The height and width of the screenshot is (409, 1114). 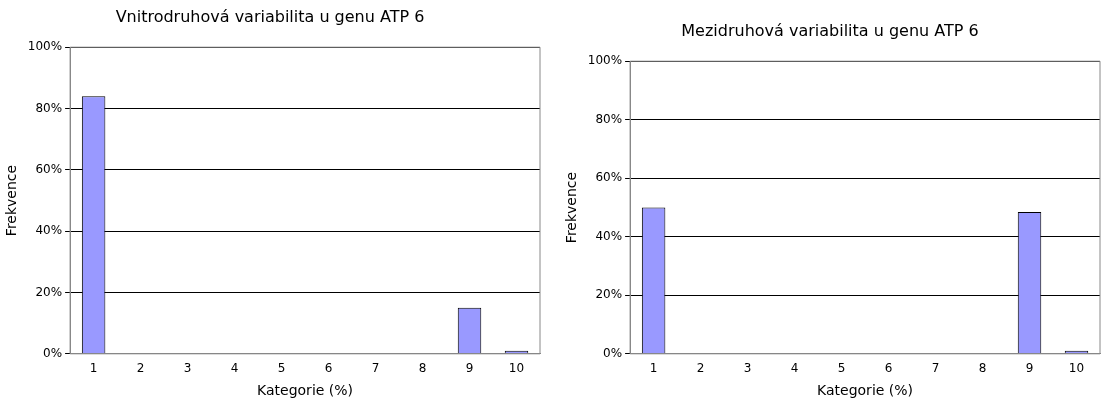 I want to click on chart-title: Vnitrodruhová variabilita u genu ATP 6, so click(x=270, y=16).